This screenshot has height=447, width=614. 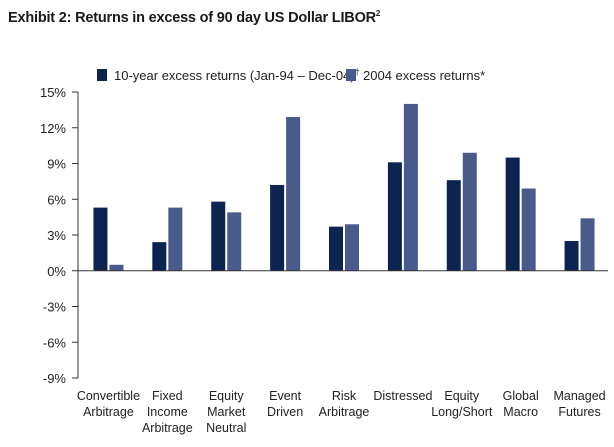 I want to click on x-category-label: Managed Futures, so click(x=579, y=404).